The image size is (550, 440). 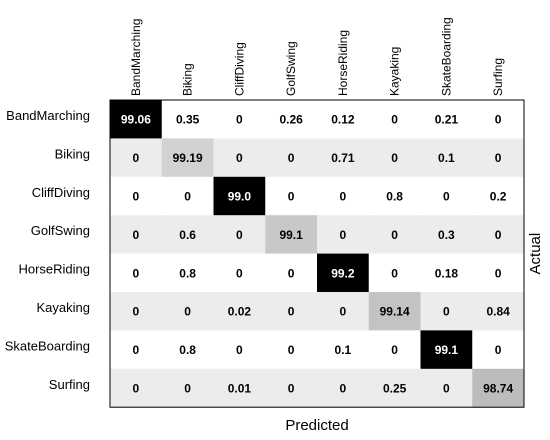 I want to click on y-tick-label: HorseRiding, so click(x=54, y=269).